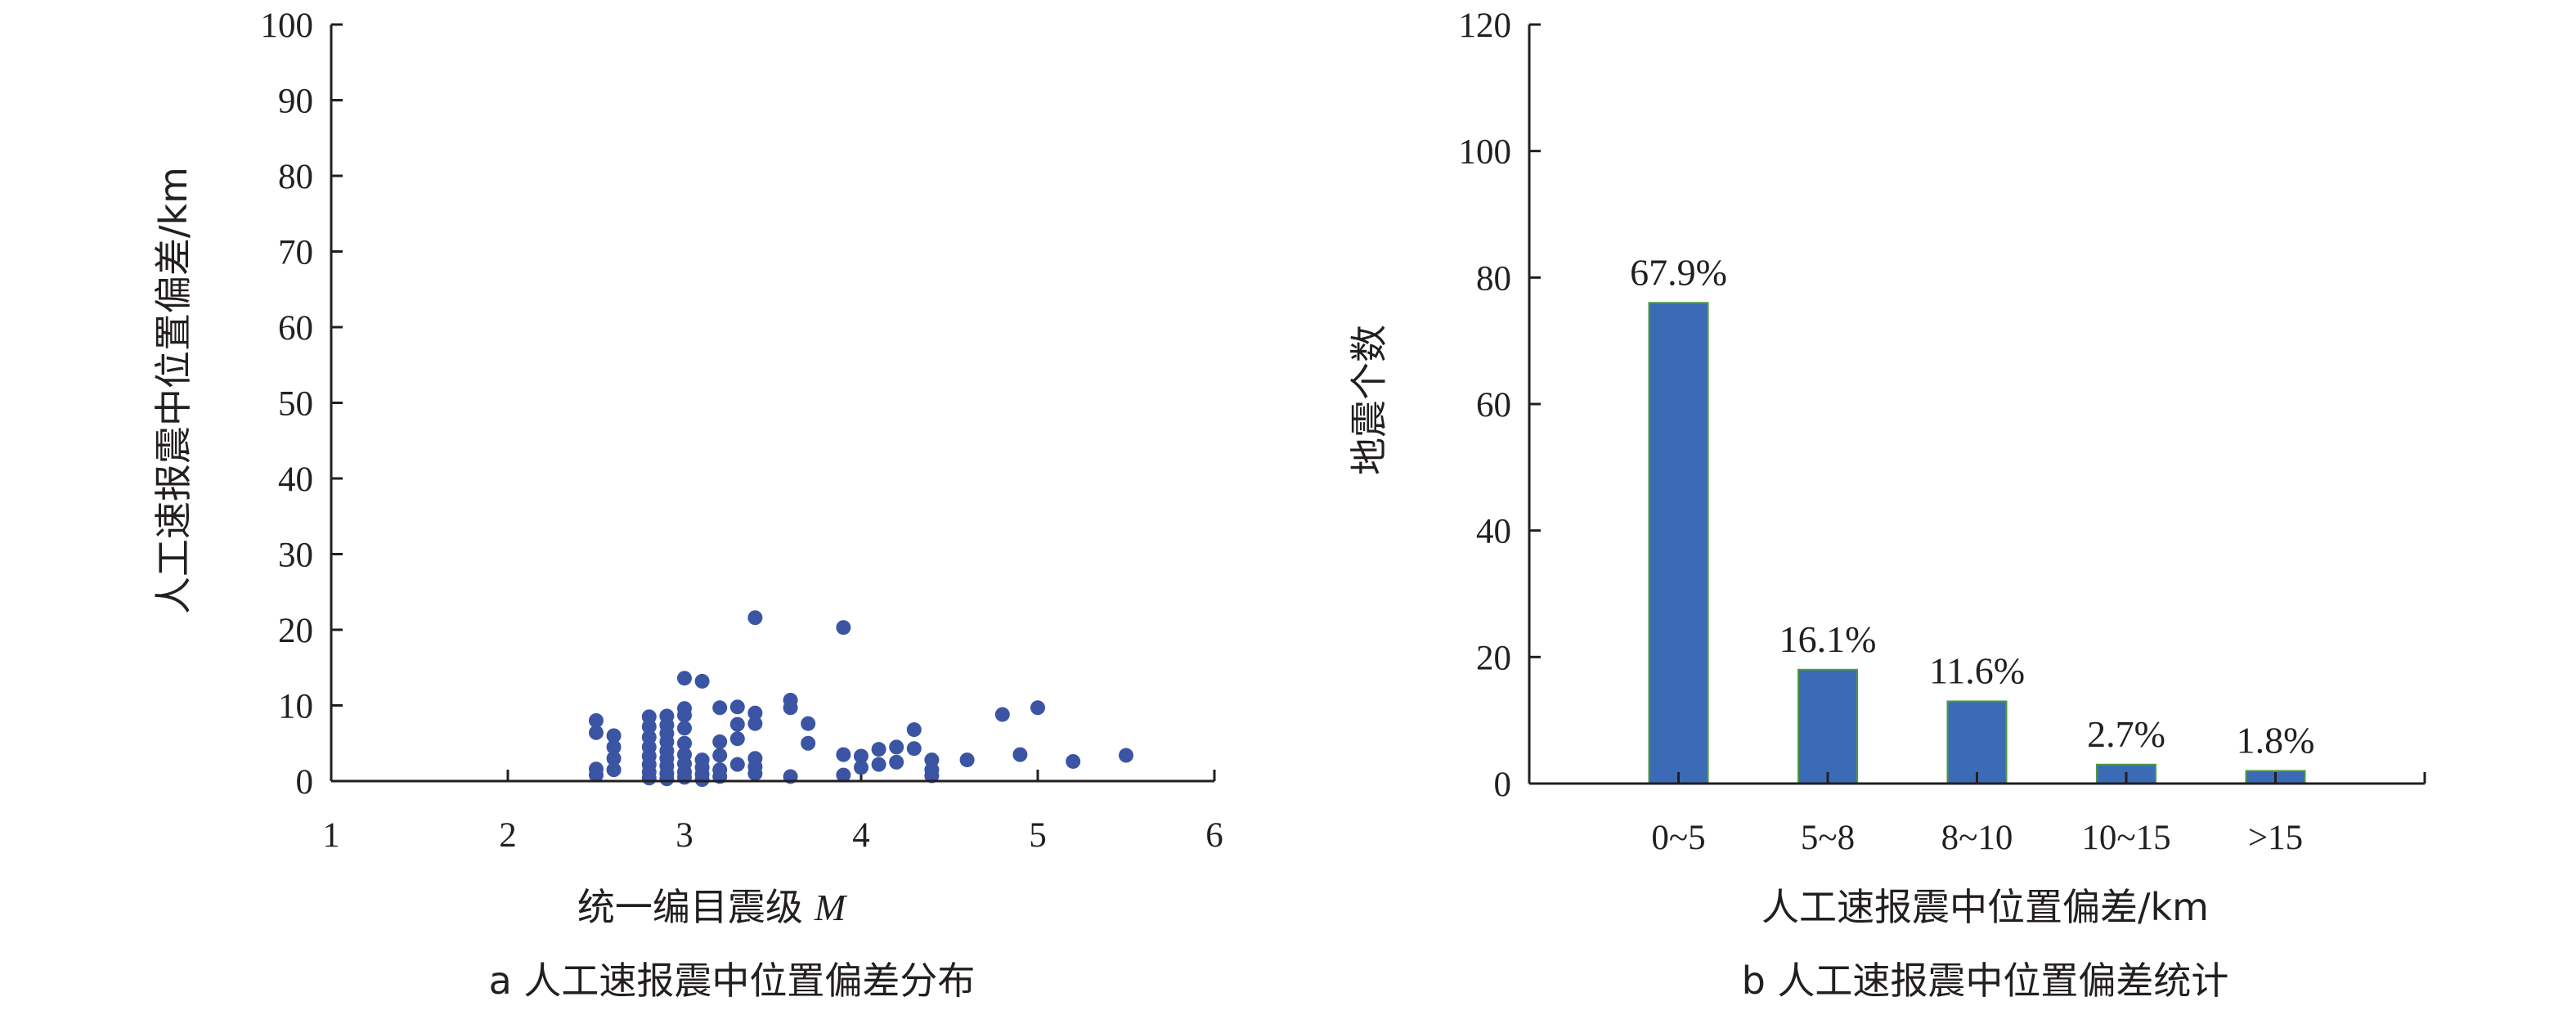  Describe the element at coordinates (305, 782) in the screenshot. I see `scatter-y-tick-label: 0` at that location.